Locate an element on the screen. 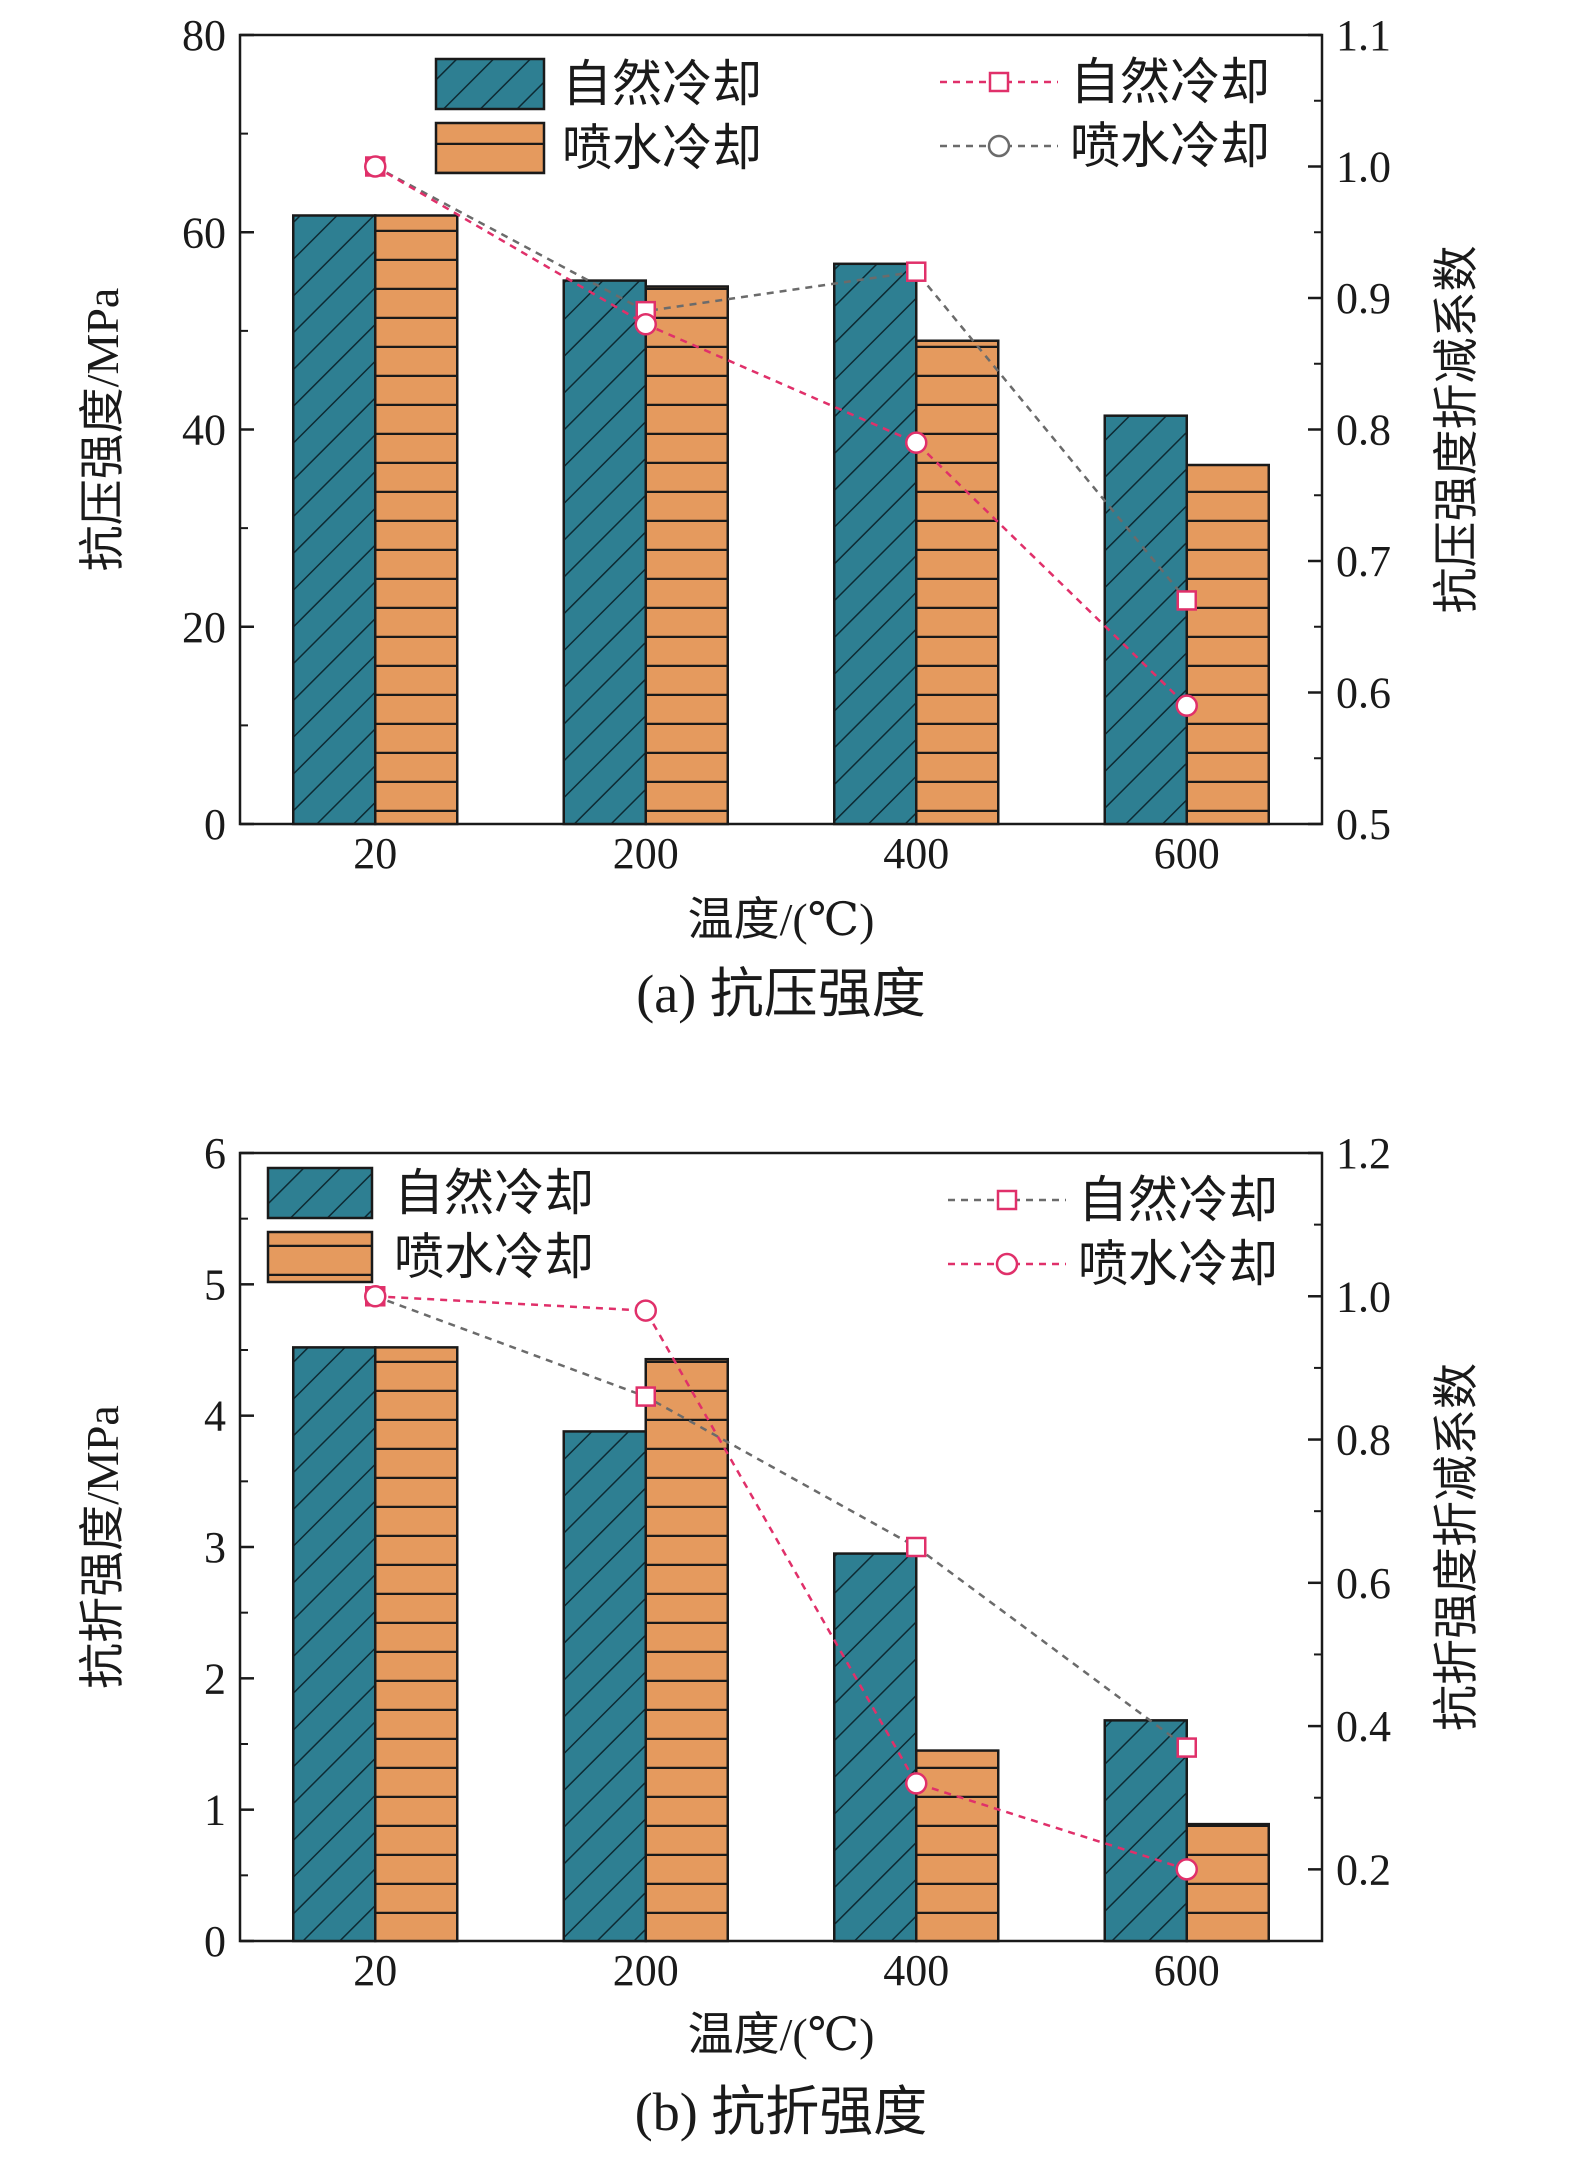 The image size is (1575, 2171). y-tick-label: 6 is located at coordinates (215, 1153).